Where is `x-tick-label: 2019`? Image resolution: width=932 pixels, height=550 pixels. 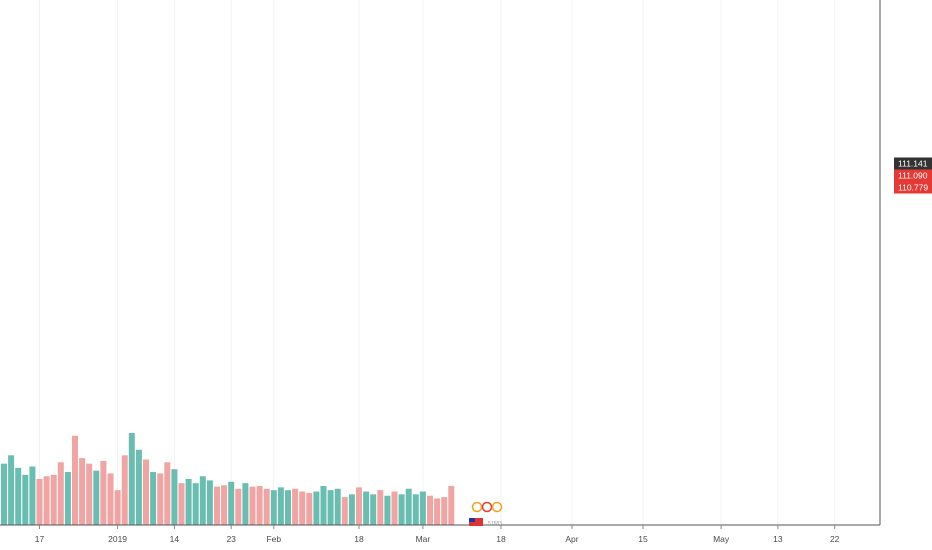 x-tick-label: 2019 is located at coordinates (117, 539).